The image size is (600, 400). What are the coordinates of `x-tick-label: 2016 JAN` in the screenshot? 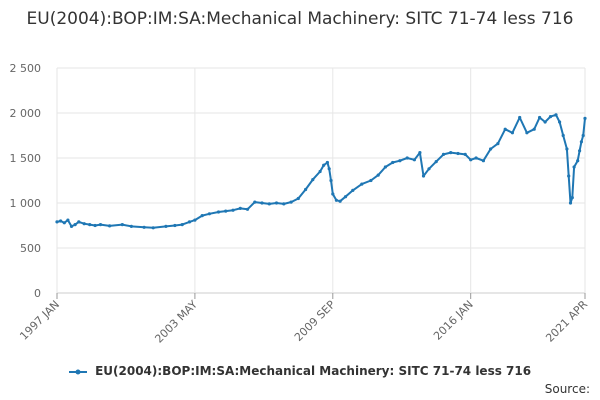 It's located at (453, 320).